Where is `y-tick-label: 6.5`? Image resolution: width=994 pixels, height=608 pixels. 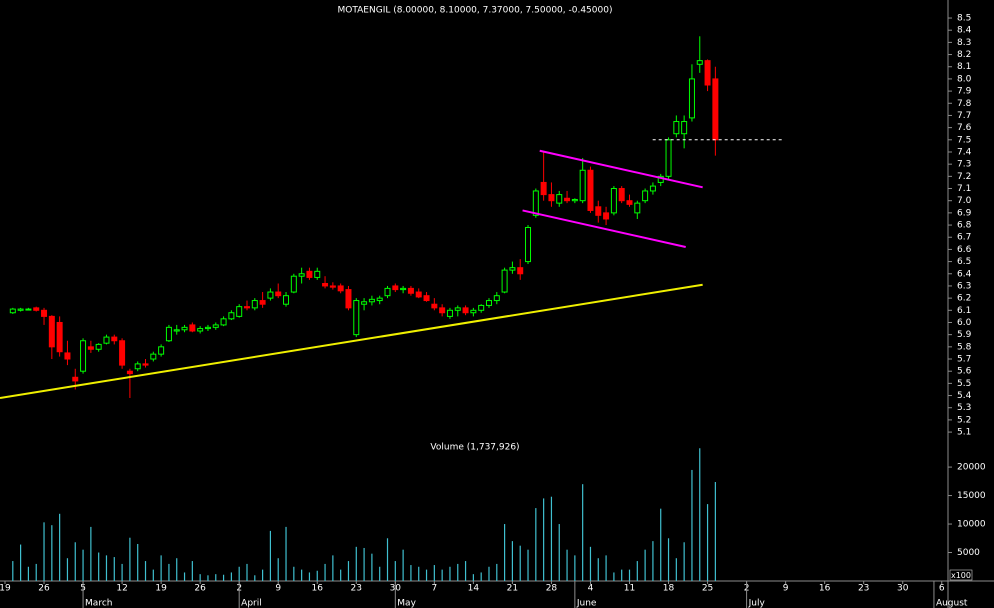 y-tick-label: 6.5 is located at coordinates (964, 262).